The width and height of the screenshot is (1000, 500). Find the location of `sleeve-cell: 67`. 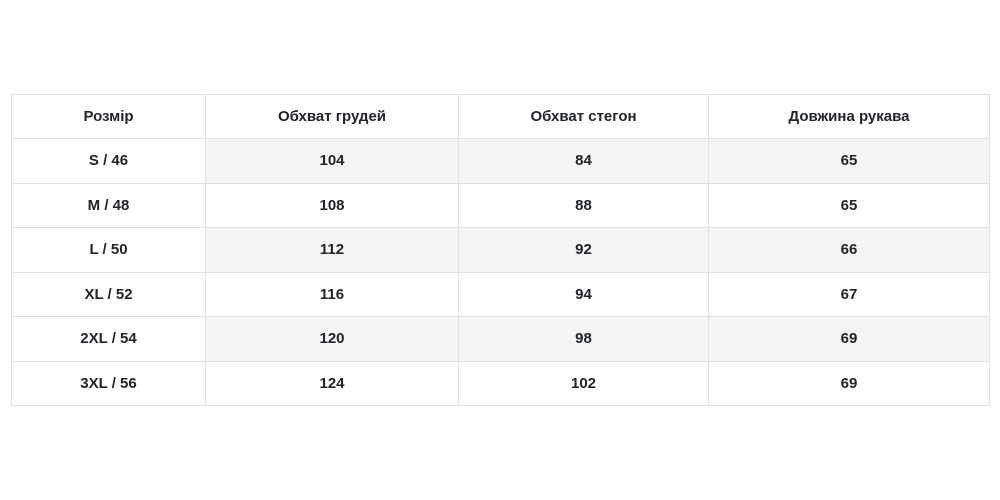

sleeve-cell: 67 is located at coordinates (849, 294).